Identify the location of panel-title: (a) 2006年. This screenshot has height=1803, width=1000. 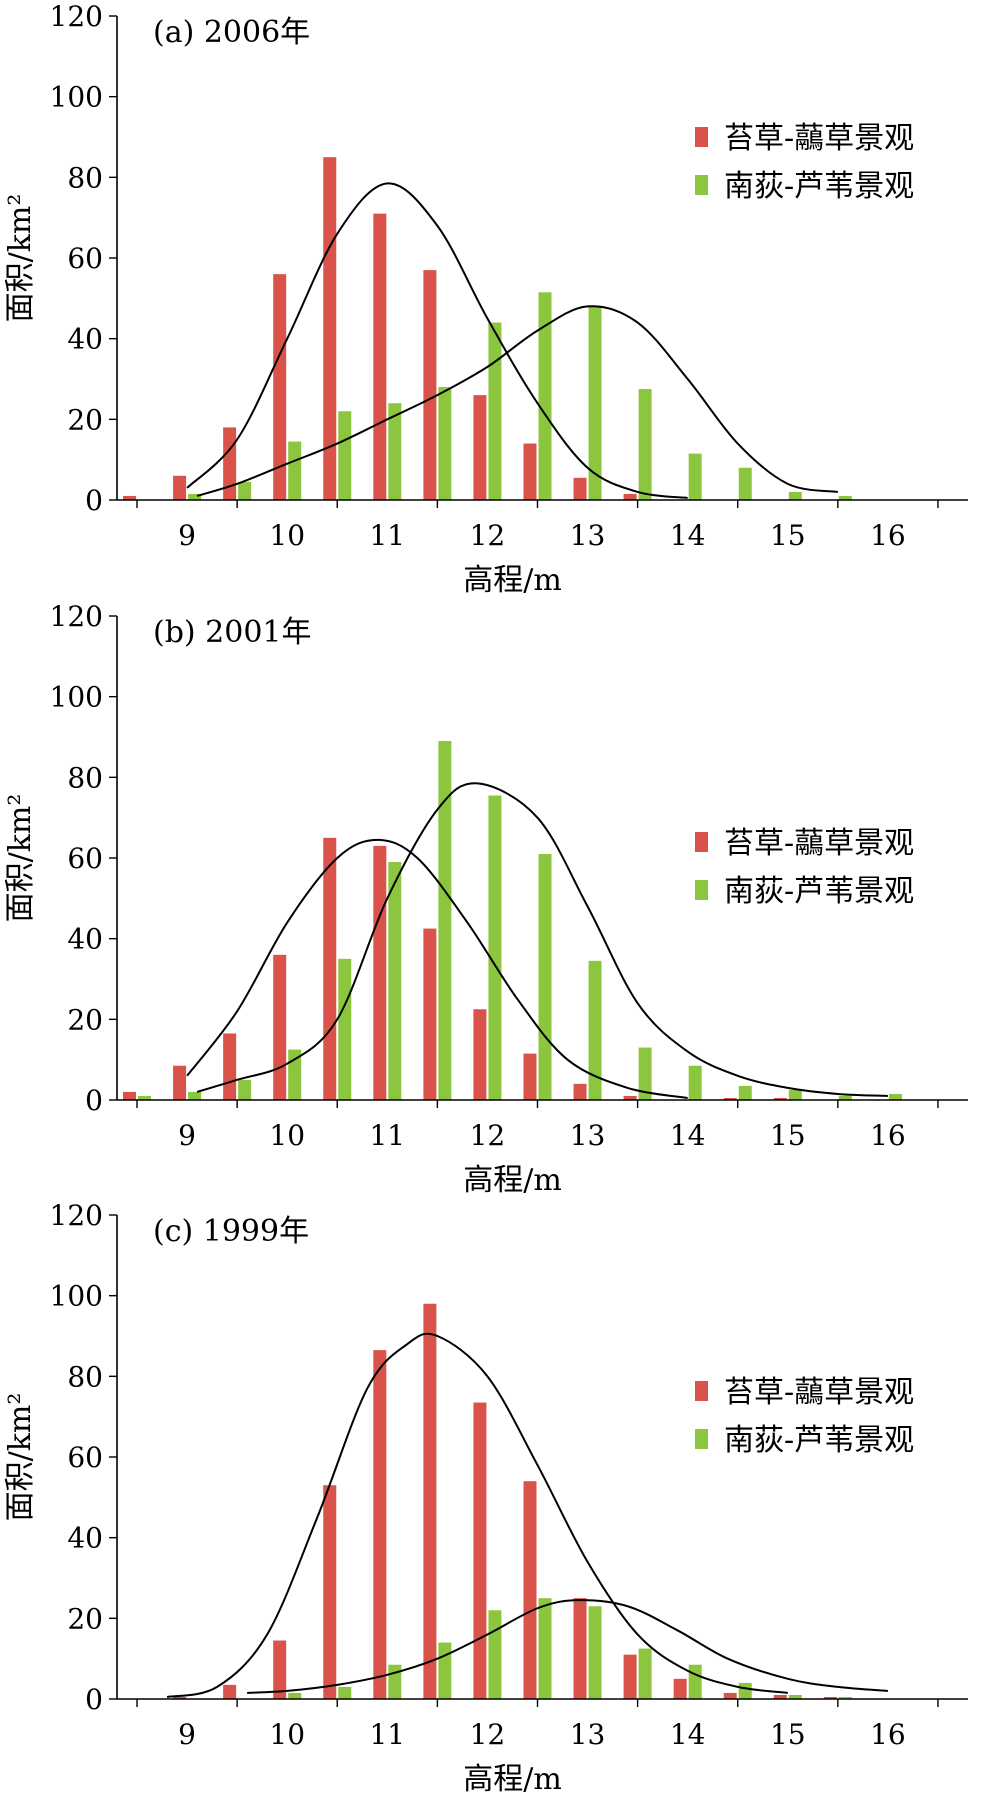
(231, 32).